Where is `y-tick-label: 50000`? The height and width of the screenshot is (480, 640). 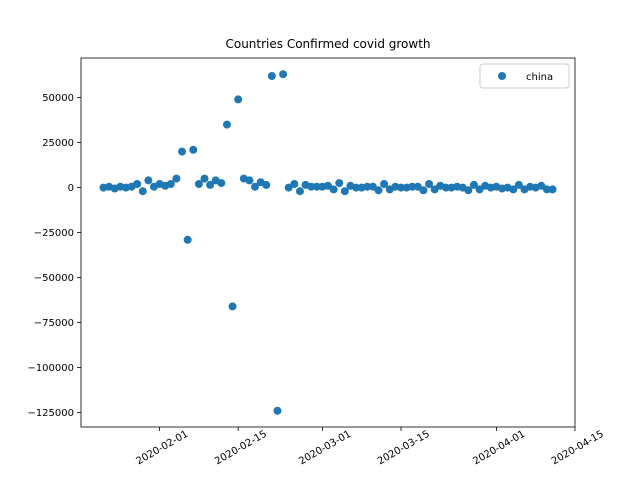
y-tick-label: 50000 is located at coordinates (58, 98).